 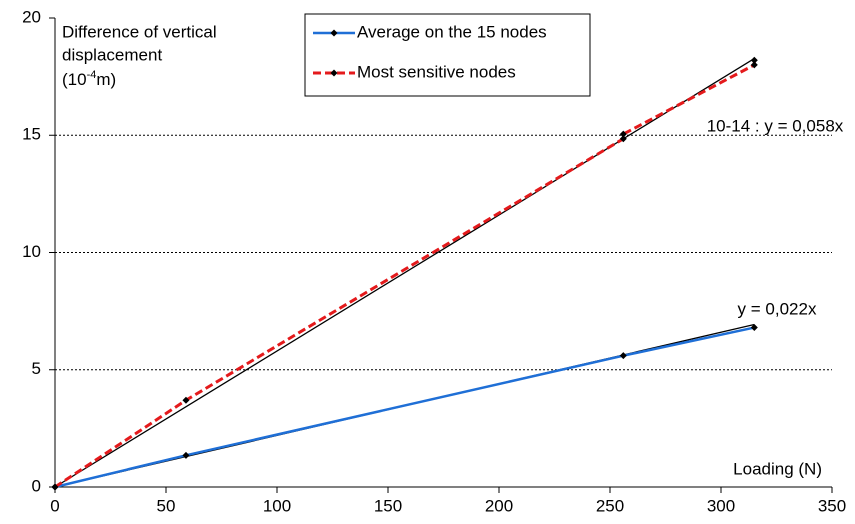 I want to click on x-tick-label: 50, so click(x=166, y=505).